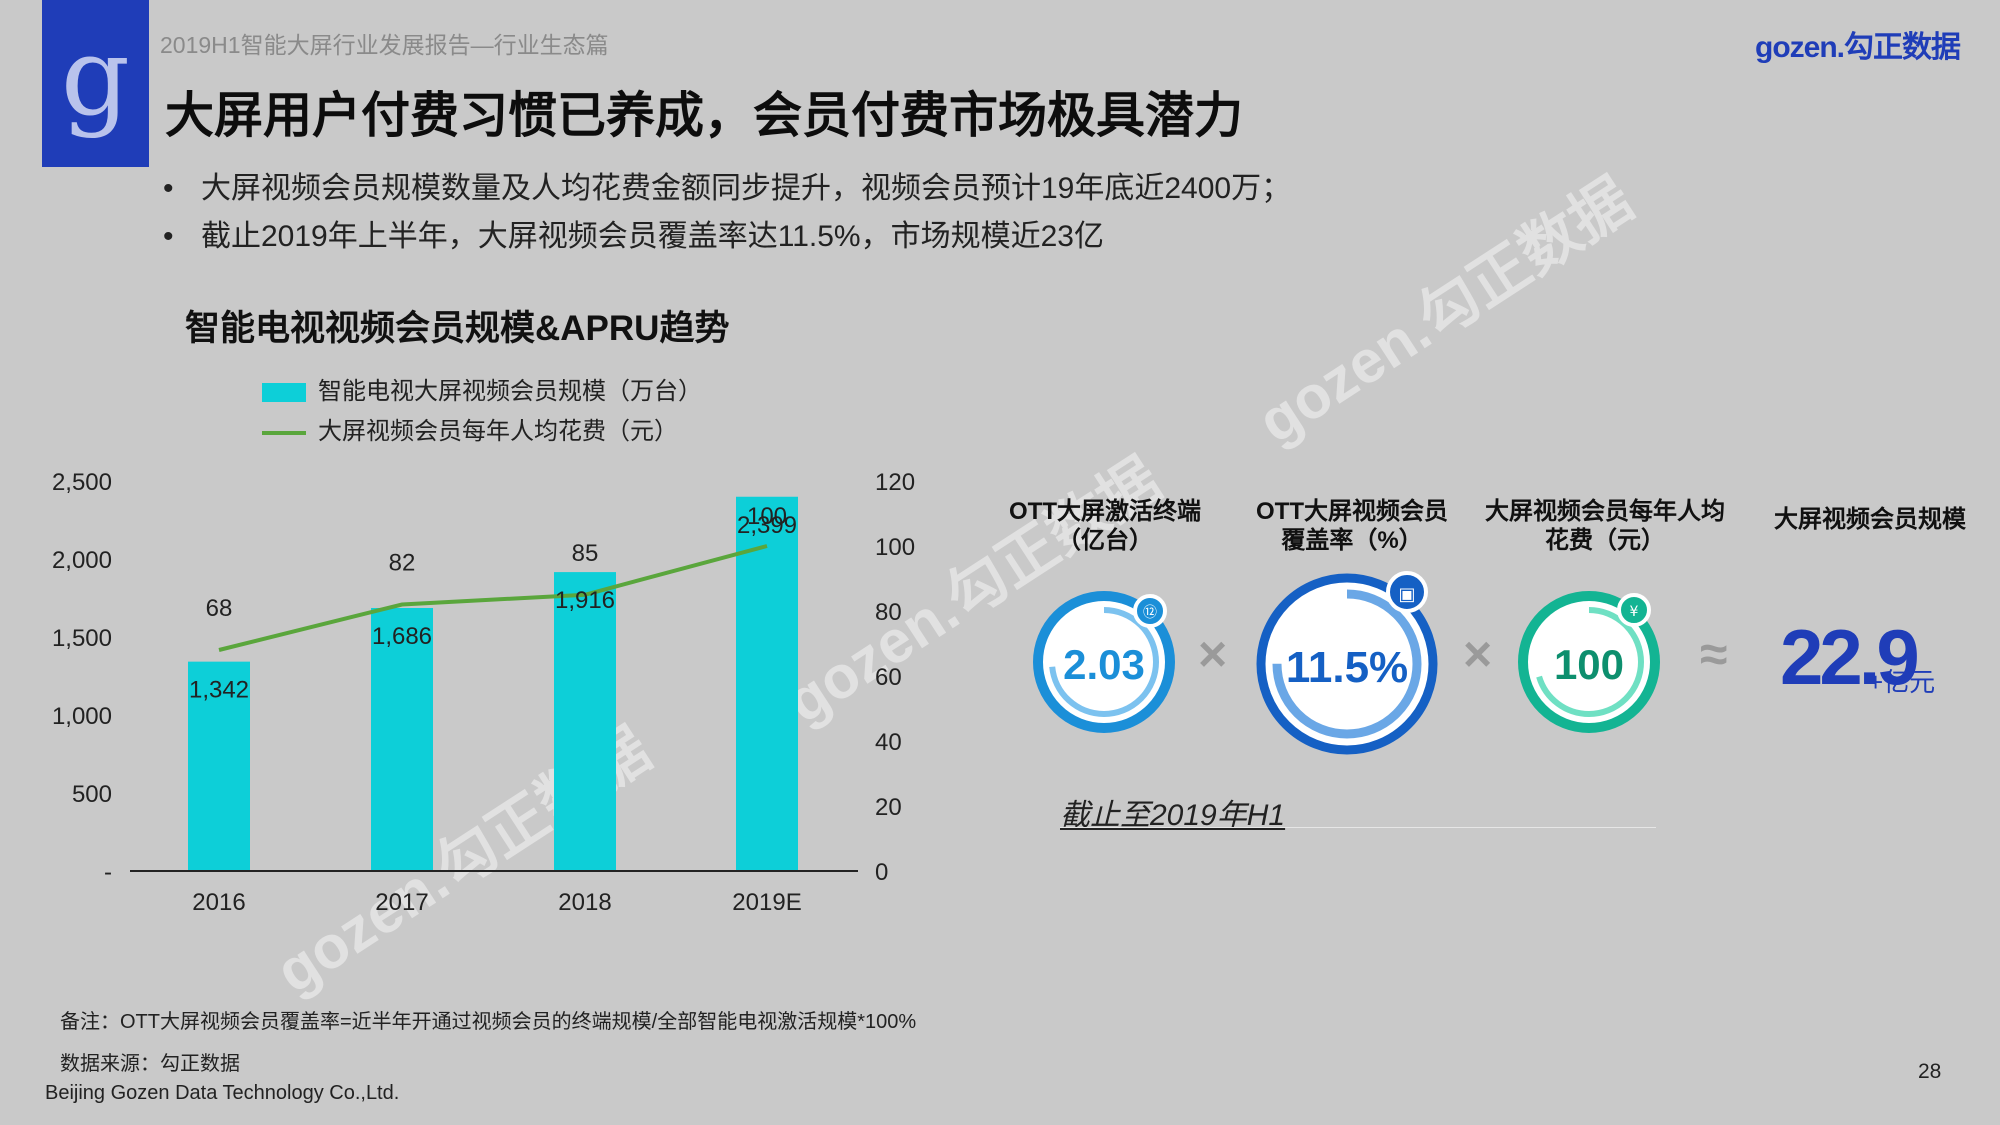 This screenshot has height=1125, width=2000. Describe the element at coordinates (1358, 827) in the screenshot. I see `divider` at that location.